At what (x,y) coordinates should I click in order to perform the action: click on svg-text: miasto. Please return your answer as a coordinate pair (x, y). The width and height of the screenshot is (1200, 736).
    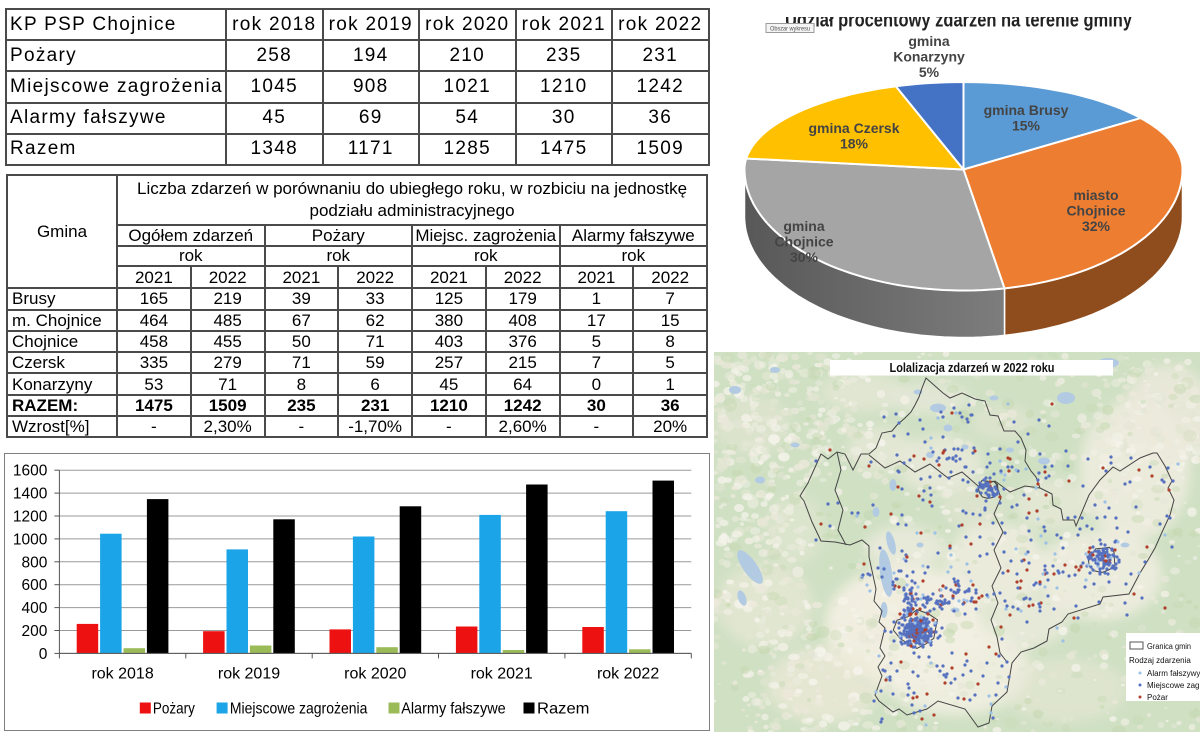
    Looking at the image, I should click on (1095, 195).